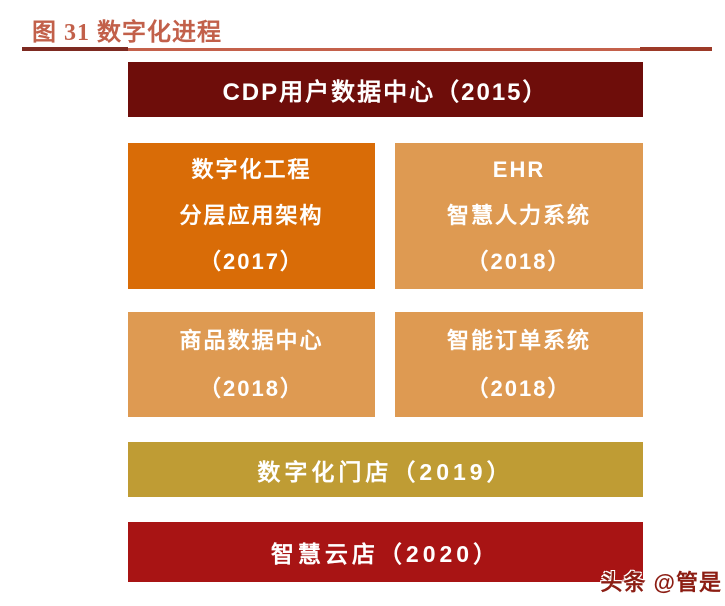  I want to click on milestone-box-digital-store: 数字化门店（2019）, so click(385, 469).